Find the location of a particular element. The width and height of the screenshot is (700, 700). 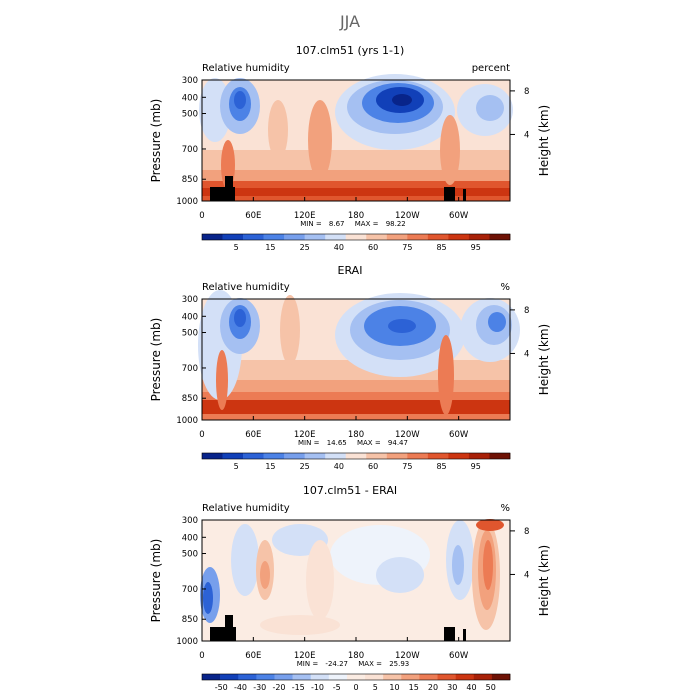

panel-1-min-value: 8.67 is located at coordinates (337, 224).